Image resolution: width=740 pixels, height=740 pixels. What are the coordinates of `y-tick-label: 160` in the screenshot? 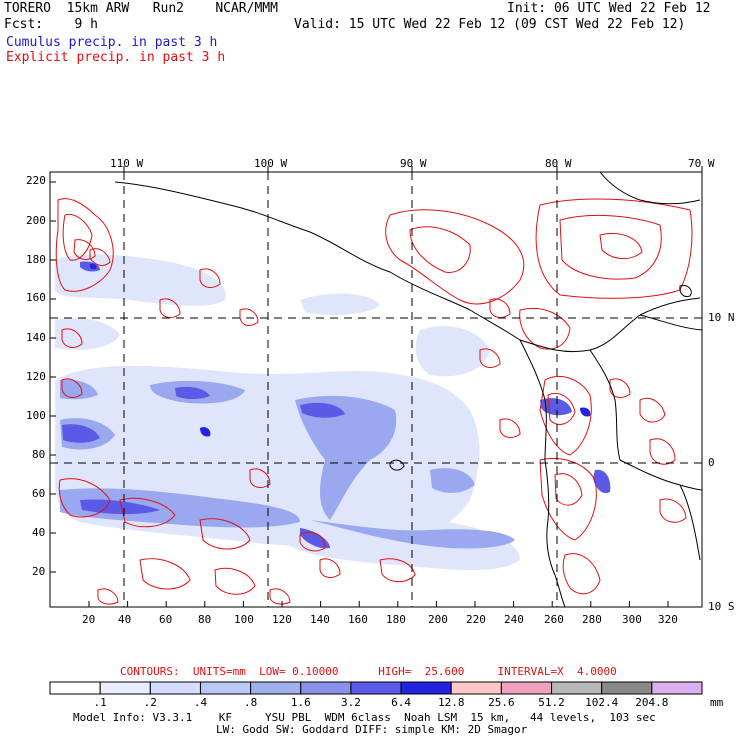 It's located at (36, 297).